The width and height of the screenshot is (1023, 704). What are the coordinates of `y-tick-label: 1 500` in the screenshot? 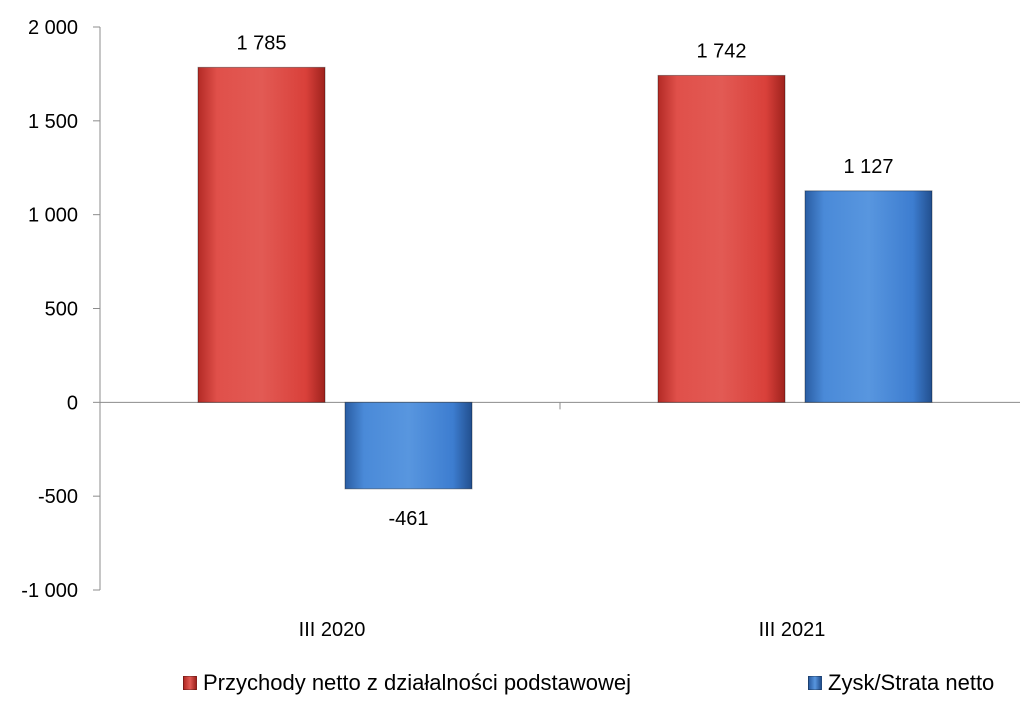 It's located at (53, 122).